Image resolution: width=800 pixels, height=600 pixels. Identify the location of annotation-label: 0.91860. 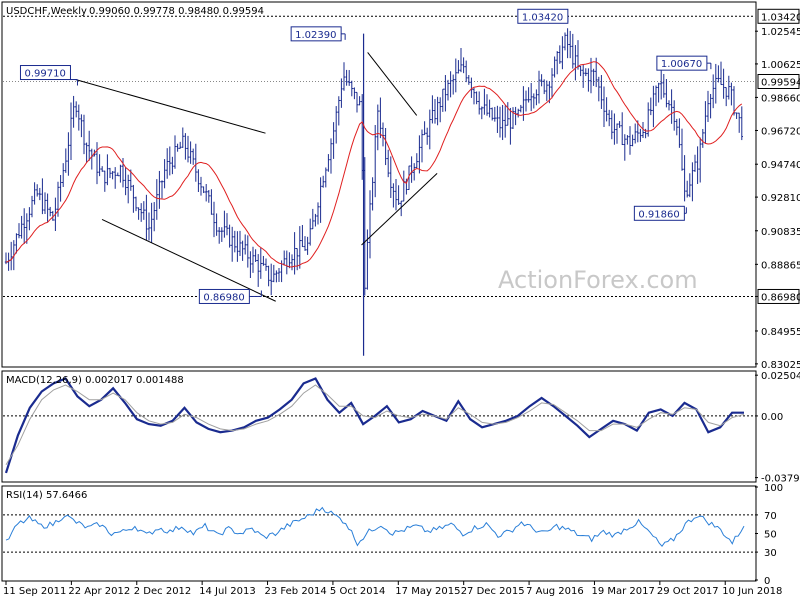
(658, 214).